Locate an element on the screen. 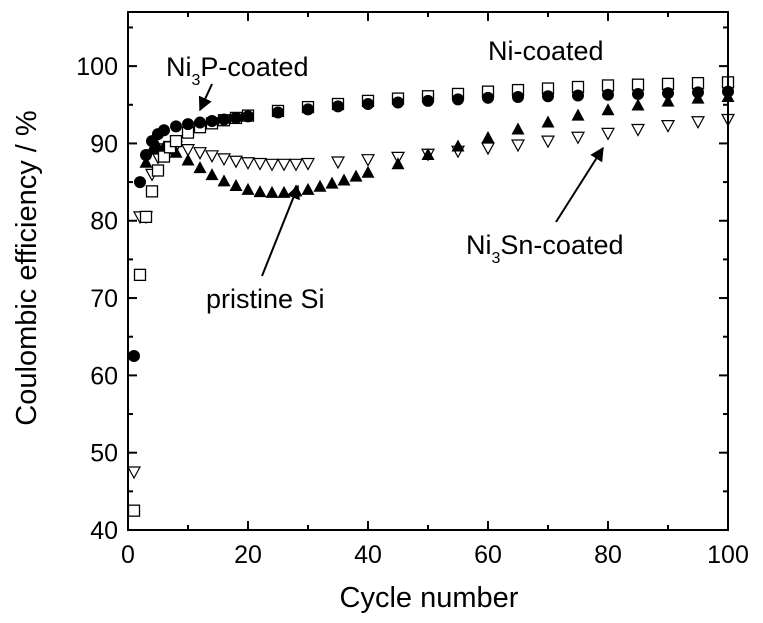 This screenshot has height=623, width=763. label-ni3p-coated: Ni3P-coated is located at coordinates (237, 70).